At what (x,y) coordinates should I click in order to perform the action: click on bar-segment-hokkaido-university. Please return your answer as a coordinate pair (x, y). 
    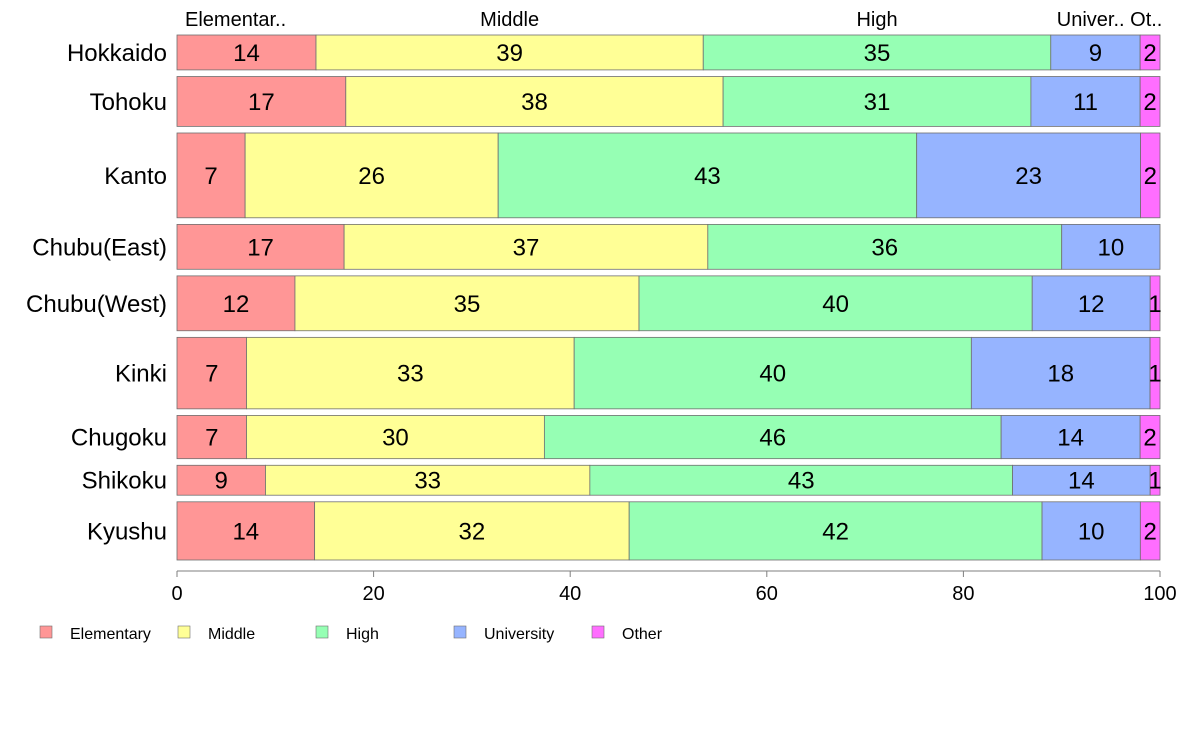
    Looking at the image, I should click on (1095, 52).